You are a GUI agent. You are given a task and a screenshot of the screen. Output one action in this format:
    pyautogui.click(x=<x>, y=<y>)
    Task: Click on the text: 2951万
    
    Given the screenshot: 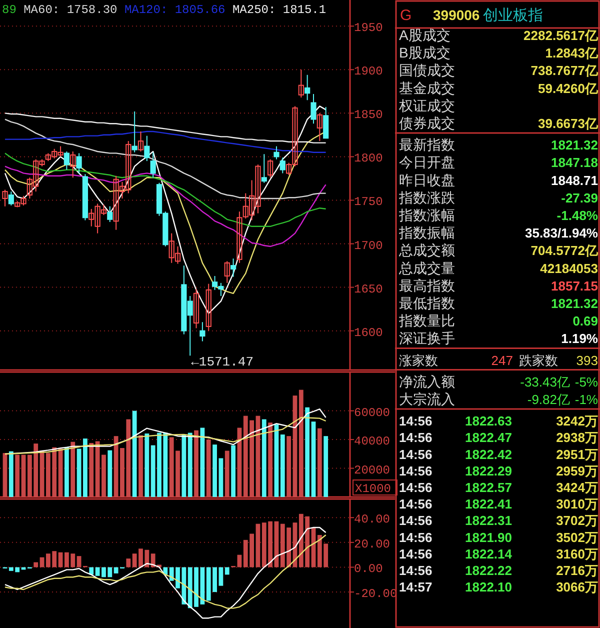 What is the action you would take?
    pyautogui.click(x=577, y=454)
    